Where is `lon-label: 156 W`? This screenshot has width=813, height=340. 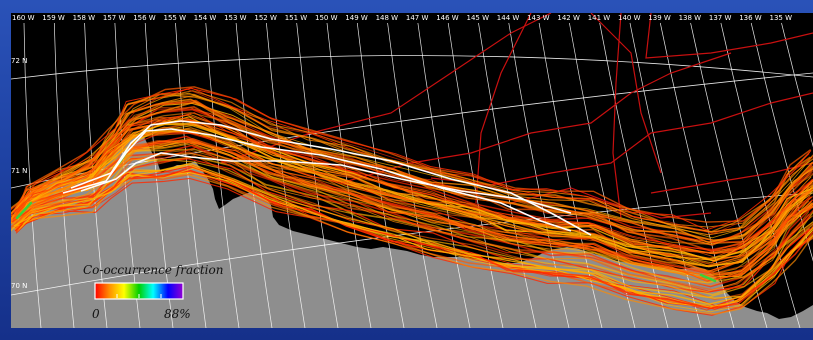 lon-label: 156 W is located at coordinates (144, 18).